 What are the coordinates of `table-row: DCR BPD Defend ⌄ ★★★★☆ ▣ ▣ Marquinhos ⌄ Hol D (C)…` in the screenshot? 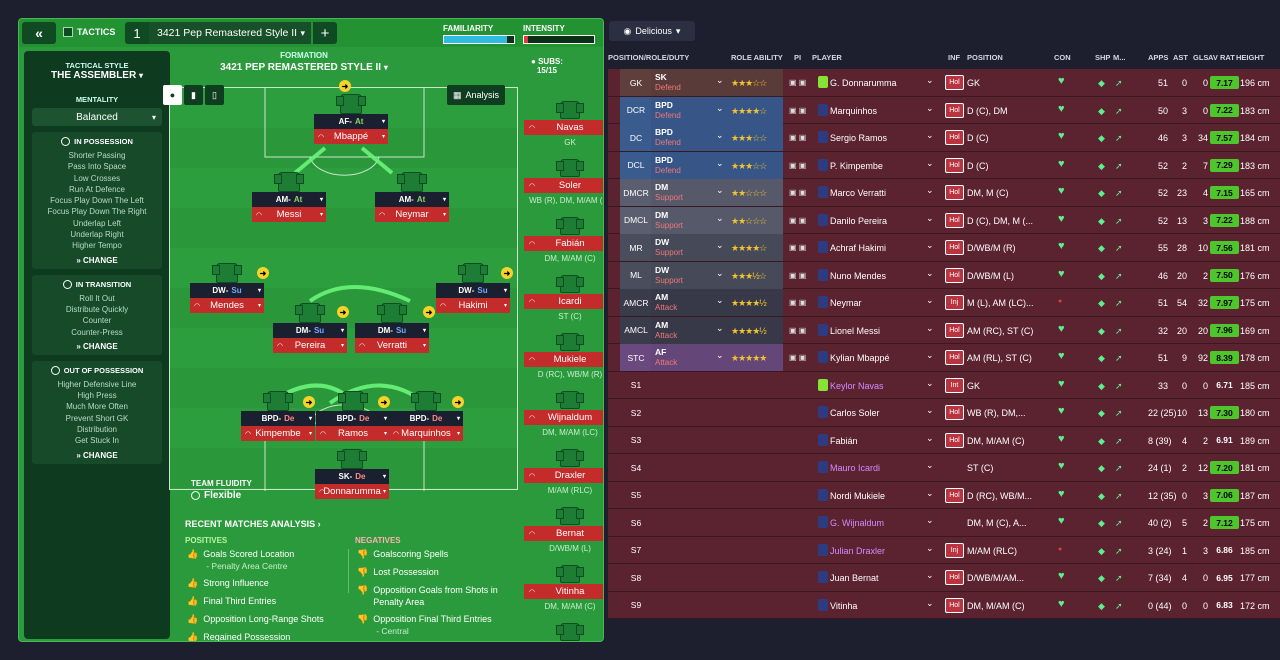 It's located at (944, 110).